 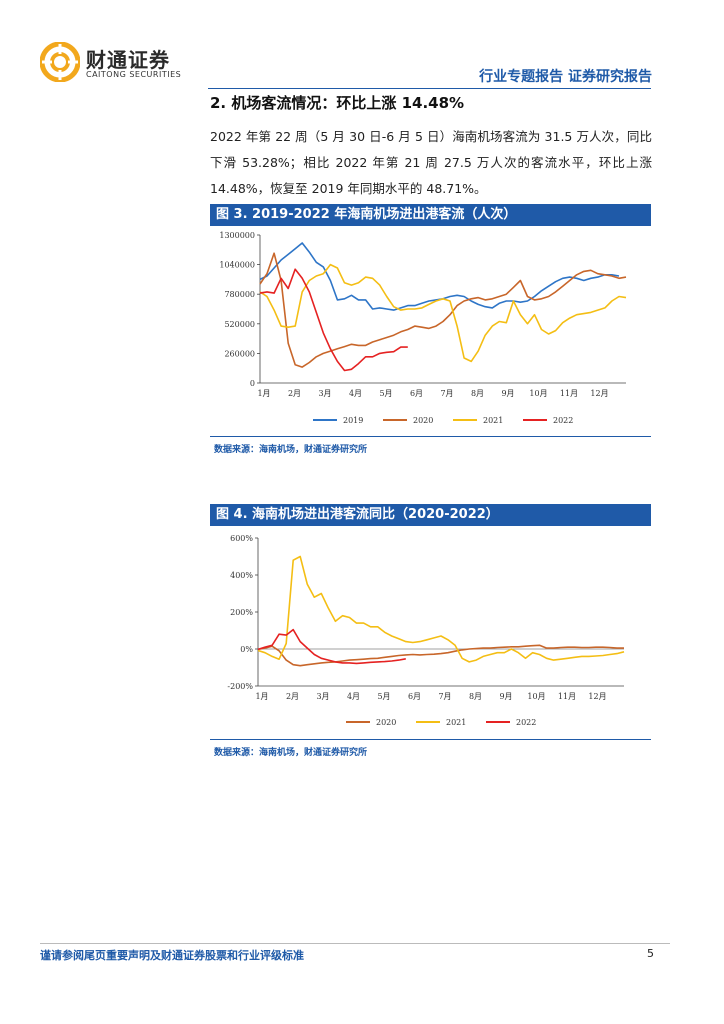 I want to click on y-tick-label: 260000, so click(x=239, y=353).